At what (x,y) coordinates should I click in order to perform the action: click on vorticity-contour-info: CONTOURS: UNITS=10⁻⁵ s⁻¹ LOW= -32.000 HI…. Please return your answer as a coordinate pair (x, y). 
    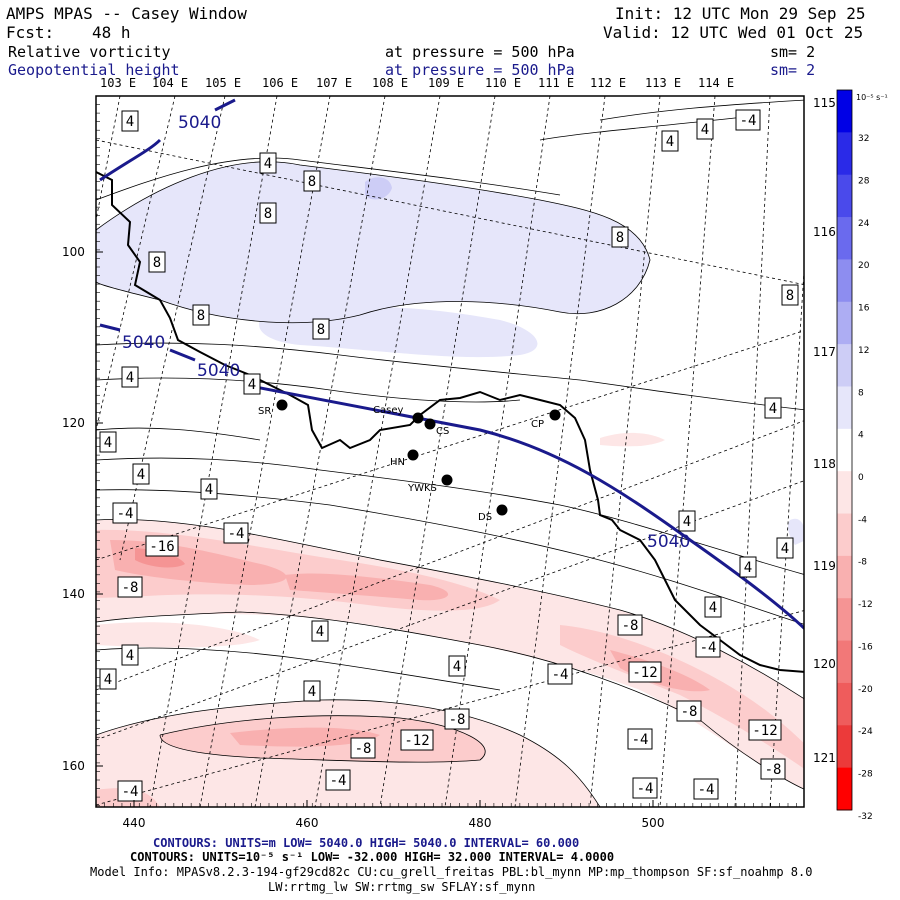
    Looking at the image, I should click on (372, 857).